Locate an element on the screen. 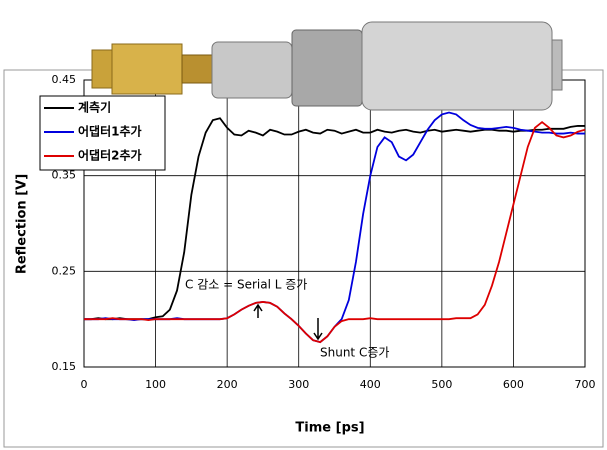  x-tick-label: 200 is located at coordinates (227, 384).